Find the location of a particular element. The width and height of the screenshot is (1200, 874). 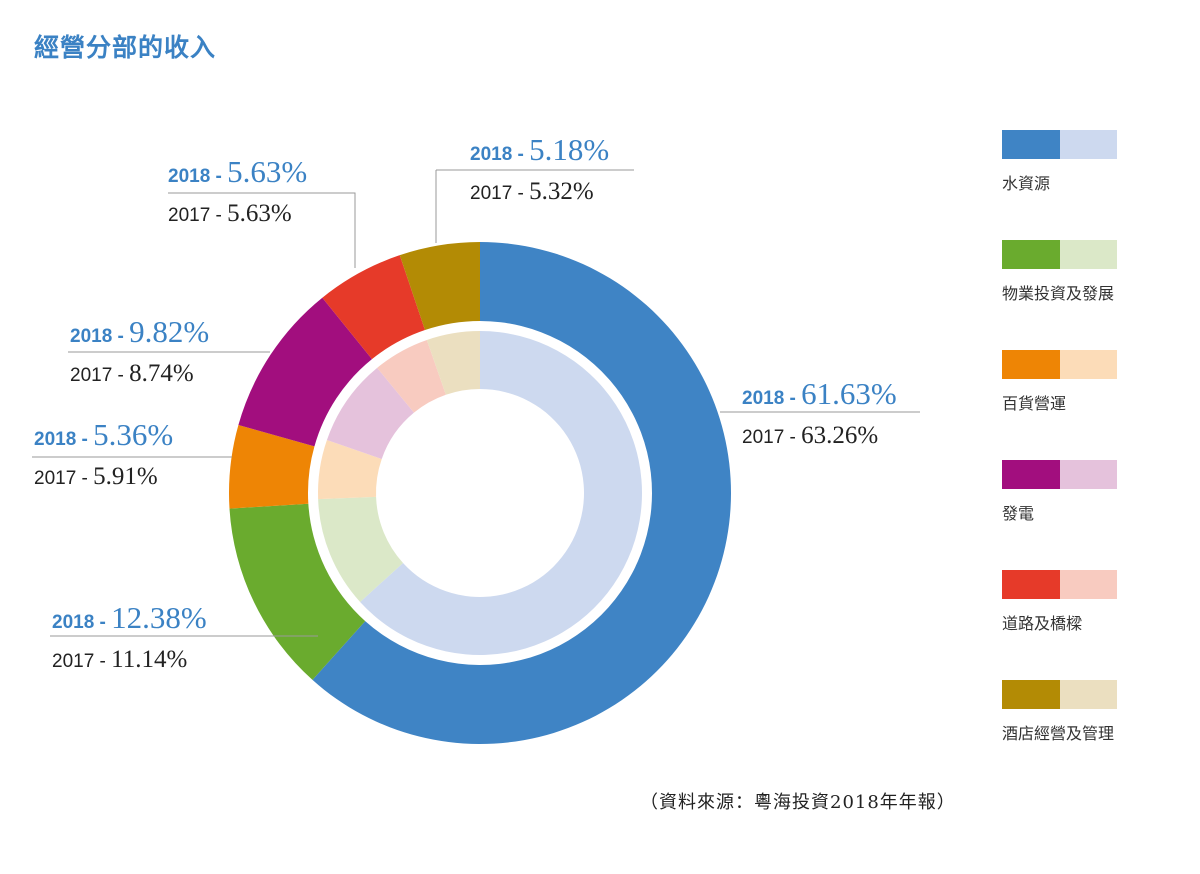

legend-item-department-store: 百貨營運 is located at coordinates (1092, 405).